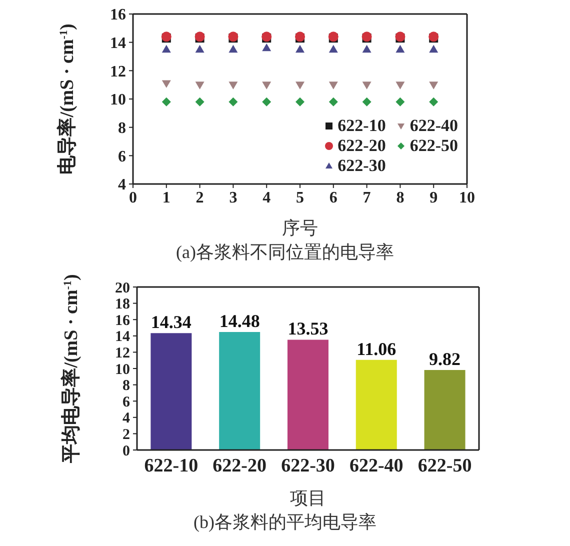 The height and width of the screenshot is (546, 570). I want to click on data-label: 9.82, so click(445, 358).